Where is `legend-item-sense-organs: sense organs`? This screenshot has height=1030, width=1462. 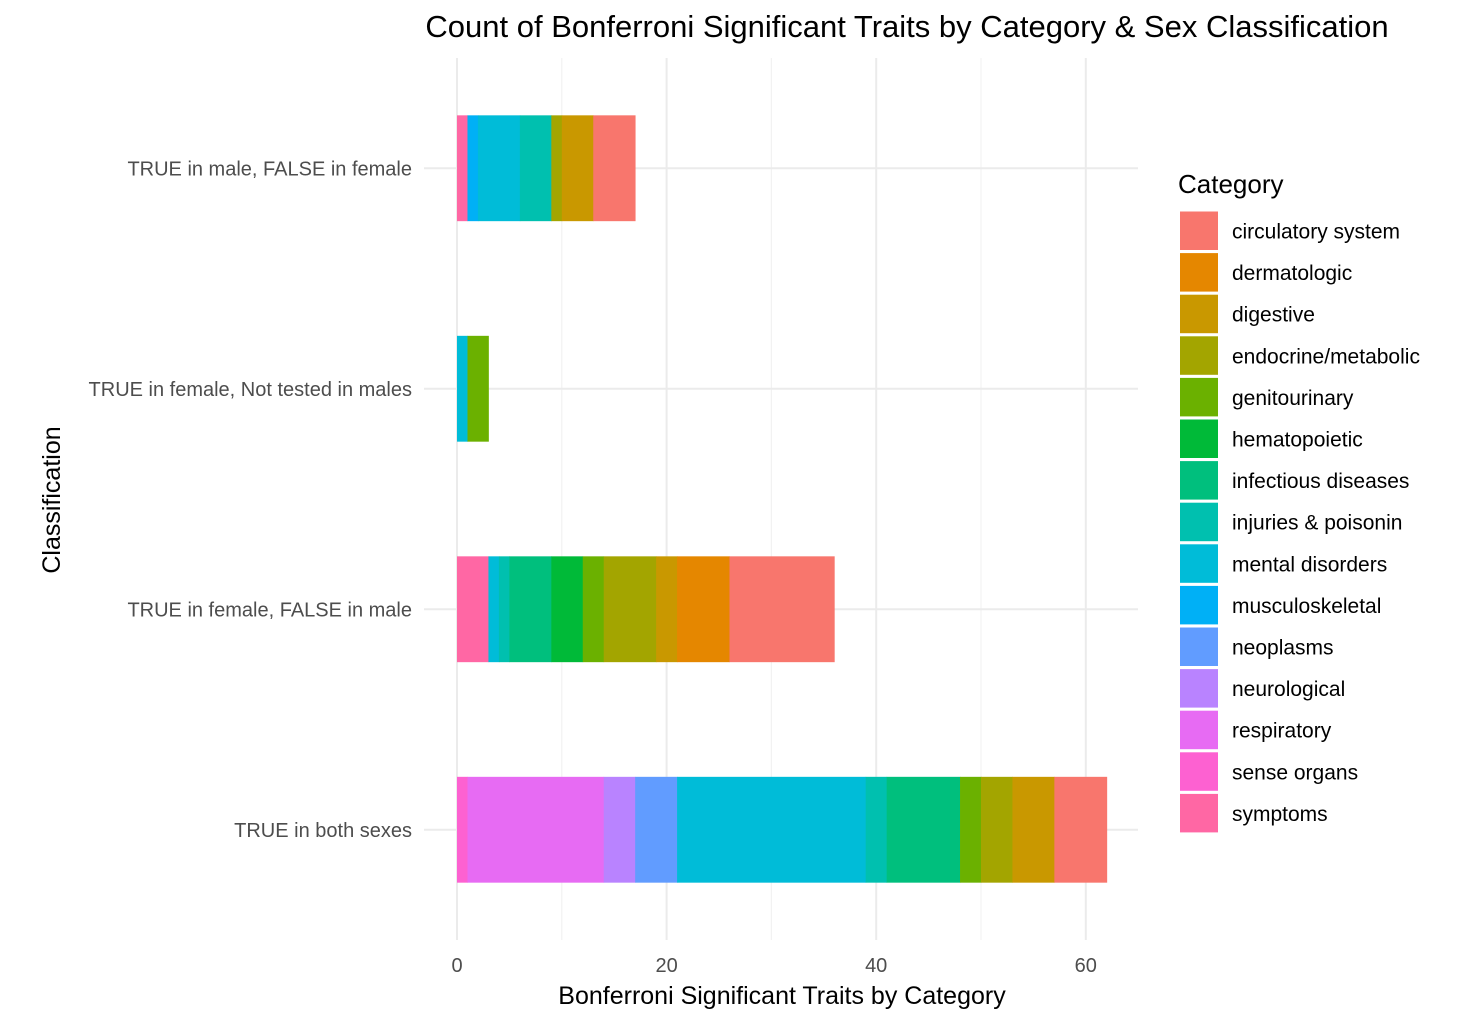
legend-item-sense-organs: sense organs is located at coordinates (1269, 771).